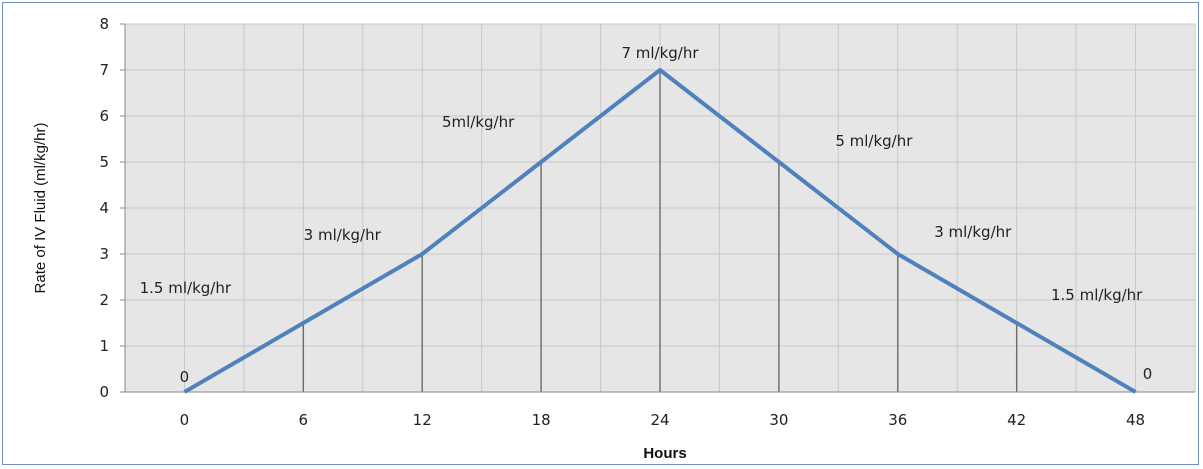 Image resolution: width=1203 pixels, height=469 pixels. What do you see at coordinates (104, 116) in the screenshot?
I see `y-tick-label: 6` at bounding box center [104, 116].